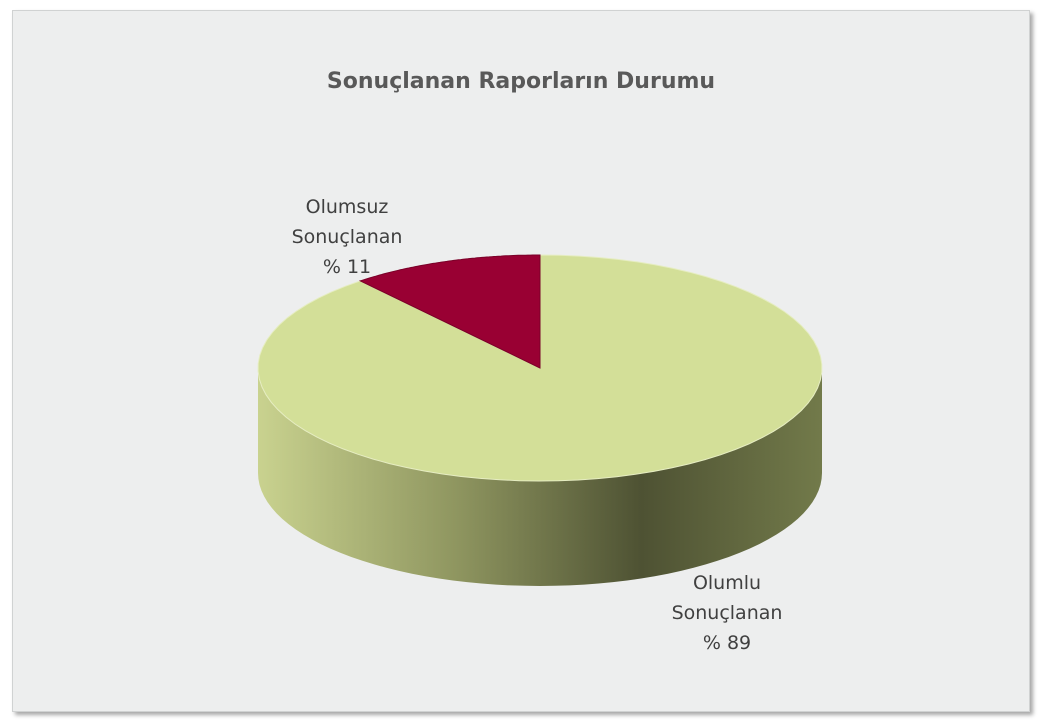 Image resolution: width=1043 pixels, height=728 pixels. I want to click on chart-title: Sonuçlanan Raporların Durumu, so click(521, 81).